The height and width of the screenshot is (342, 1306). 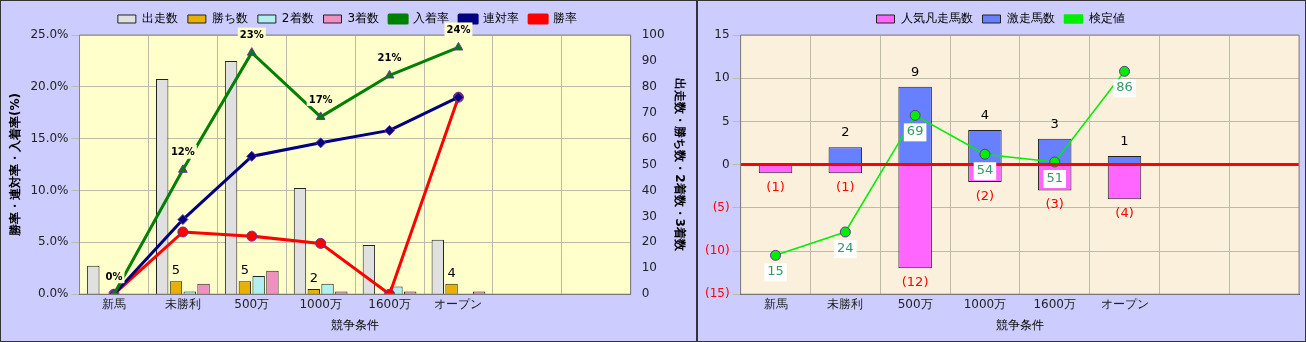 What do you see at coordinates (1054, 204) in the screenshot?
I see `data-label: (3)` at bounding box center [1054, 204].